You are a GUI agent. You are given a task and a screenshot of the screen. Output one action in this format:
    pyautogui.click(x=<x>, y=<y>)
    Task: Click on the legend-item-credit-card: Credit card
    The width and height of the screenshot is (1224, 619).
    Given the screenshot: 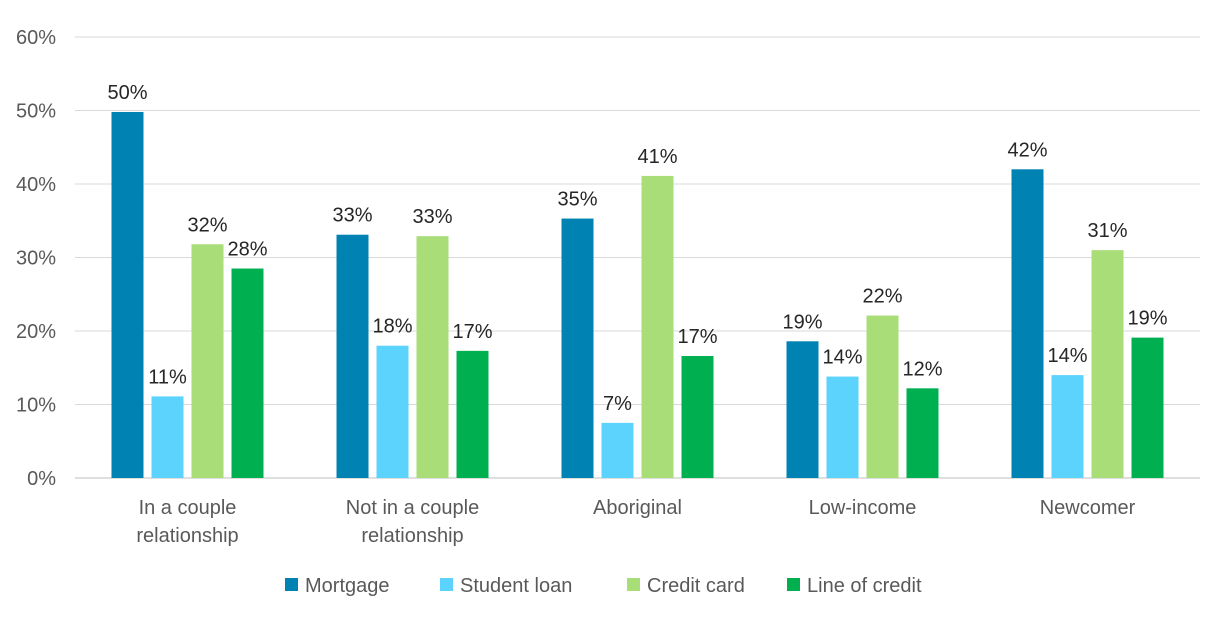 What is the action you would take?
    pyautogui.click(x=686, y=586)
    